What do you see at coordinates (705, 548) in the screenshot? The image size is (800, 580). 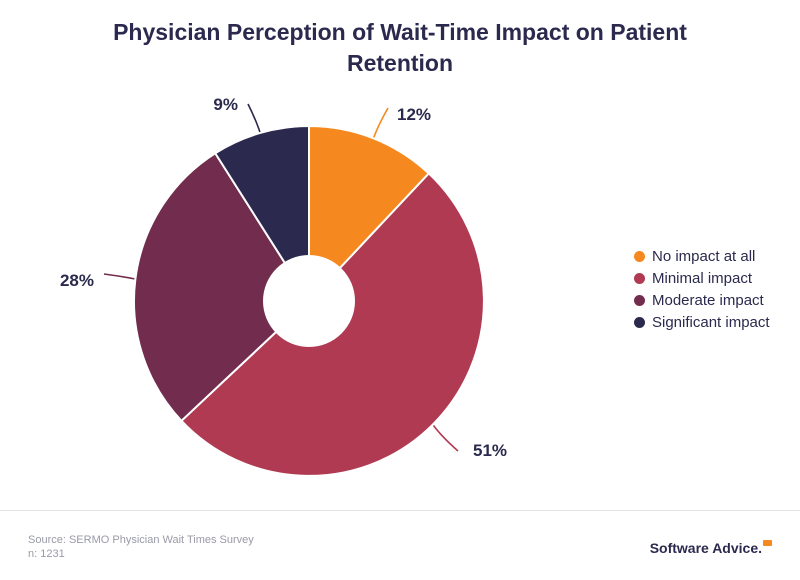 I see `brand-name: Software Advice.` at bounding box center [705, 548].